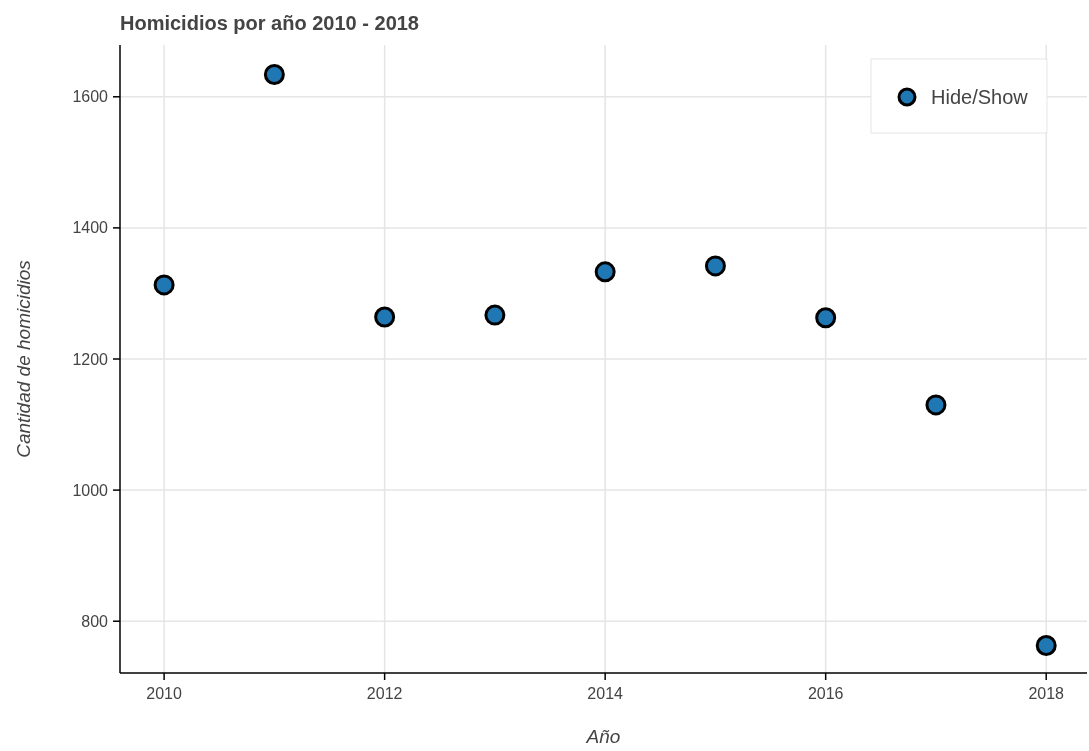 The width and height of the screenshot is (1089, 751). What do you see at coordinates (384, 693) in the screenshot?
I see `x-tick-label: 2012` at bounding box center [384, 693].